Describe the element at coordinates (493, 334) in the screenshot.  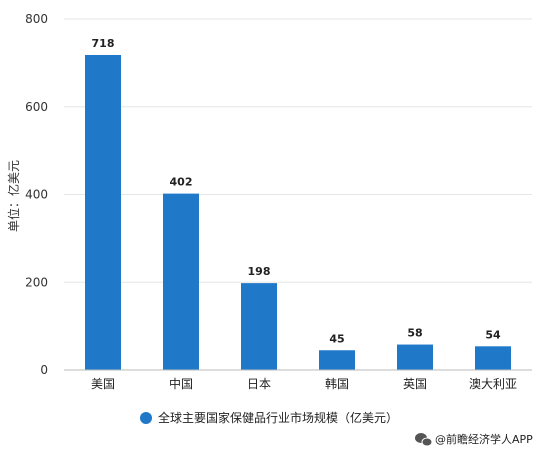
I see `data-label: 54` at that location.